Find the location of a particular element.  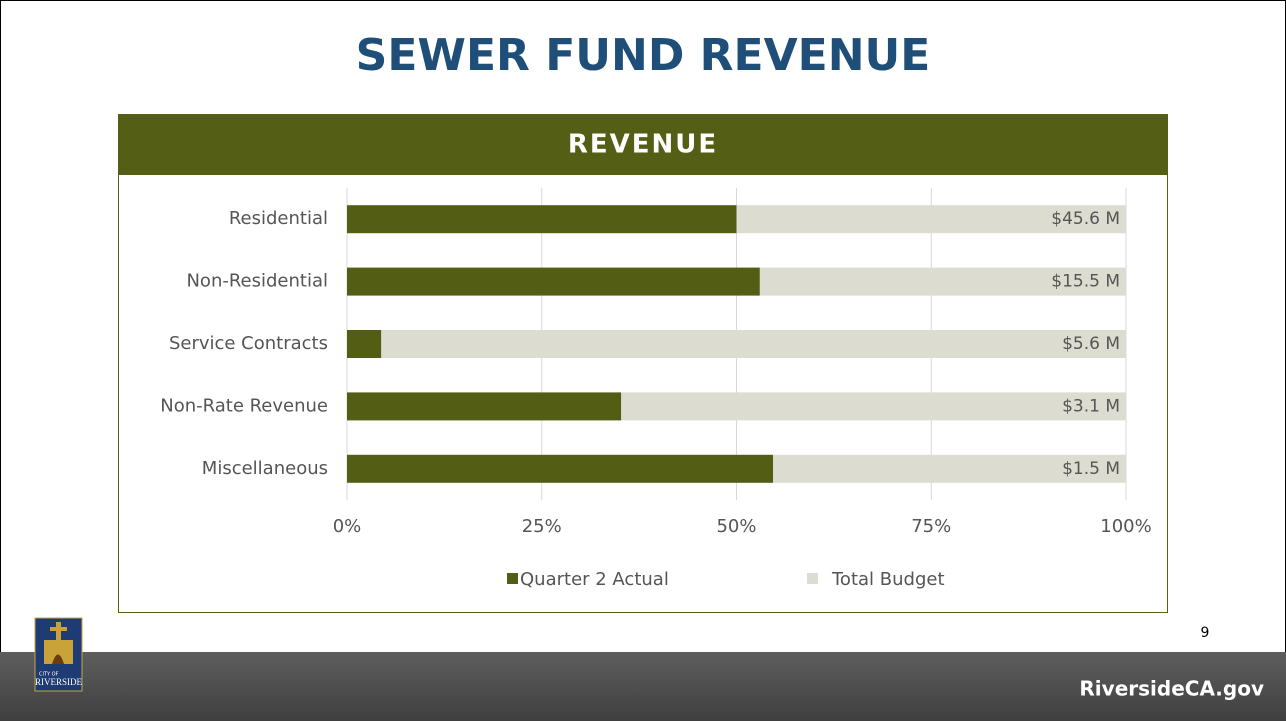

y-tick-label: Non-Residential is located at coordinates (257, 281).